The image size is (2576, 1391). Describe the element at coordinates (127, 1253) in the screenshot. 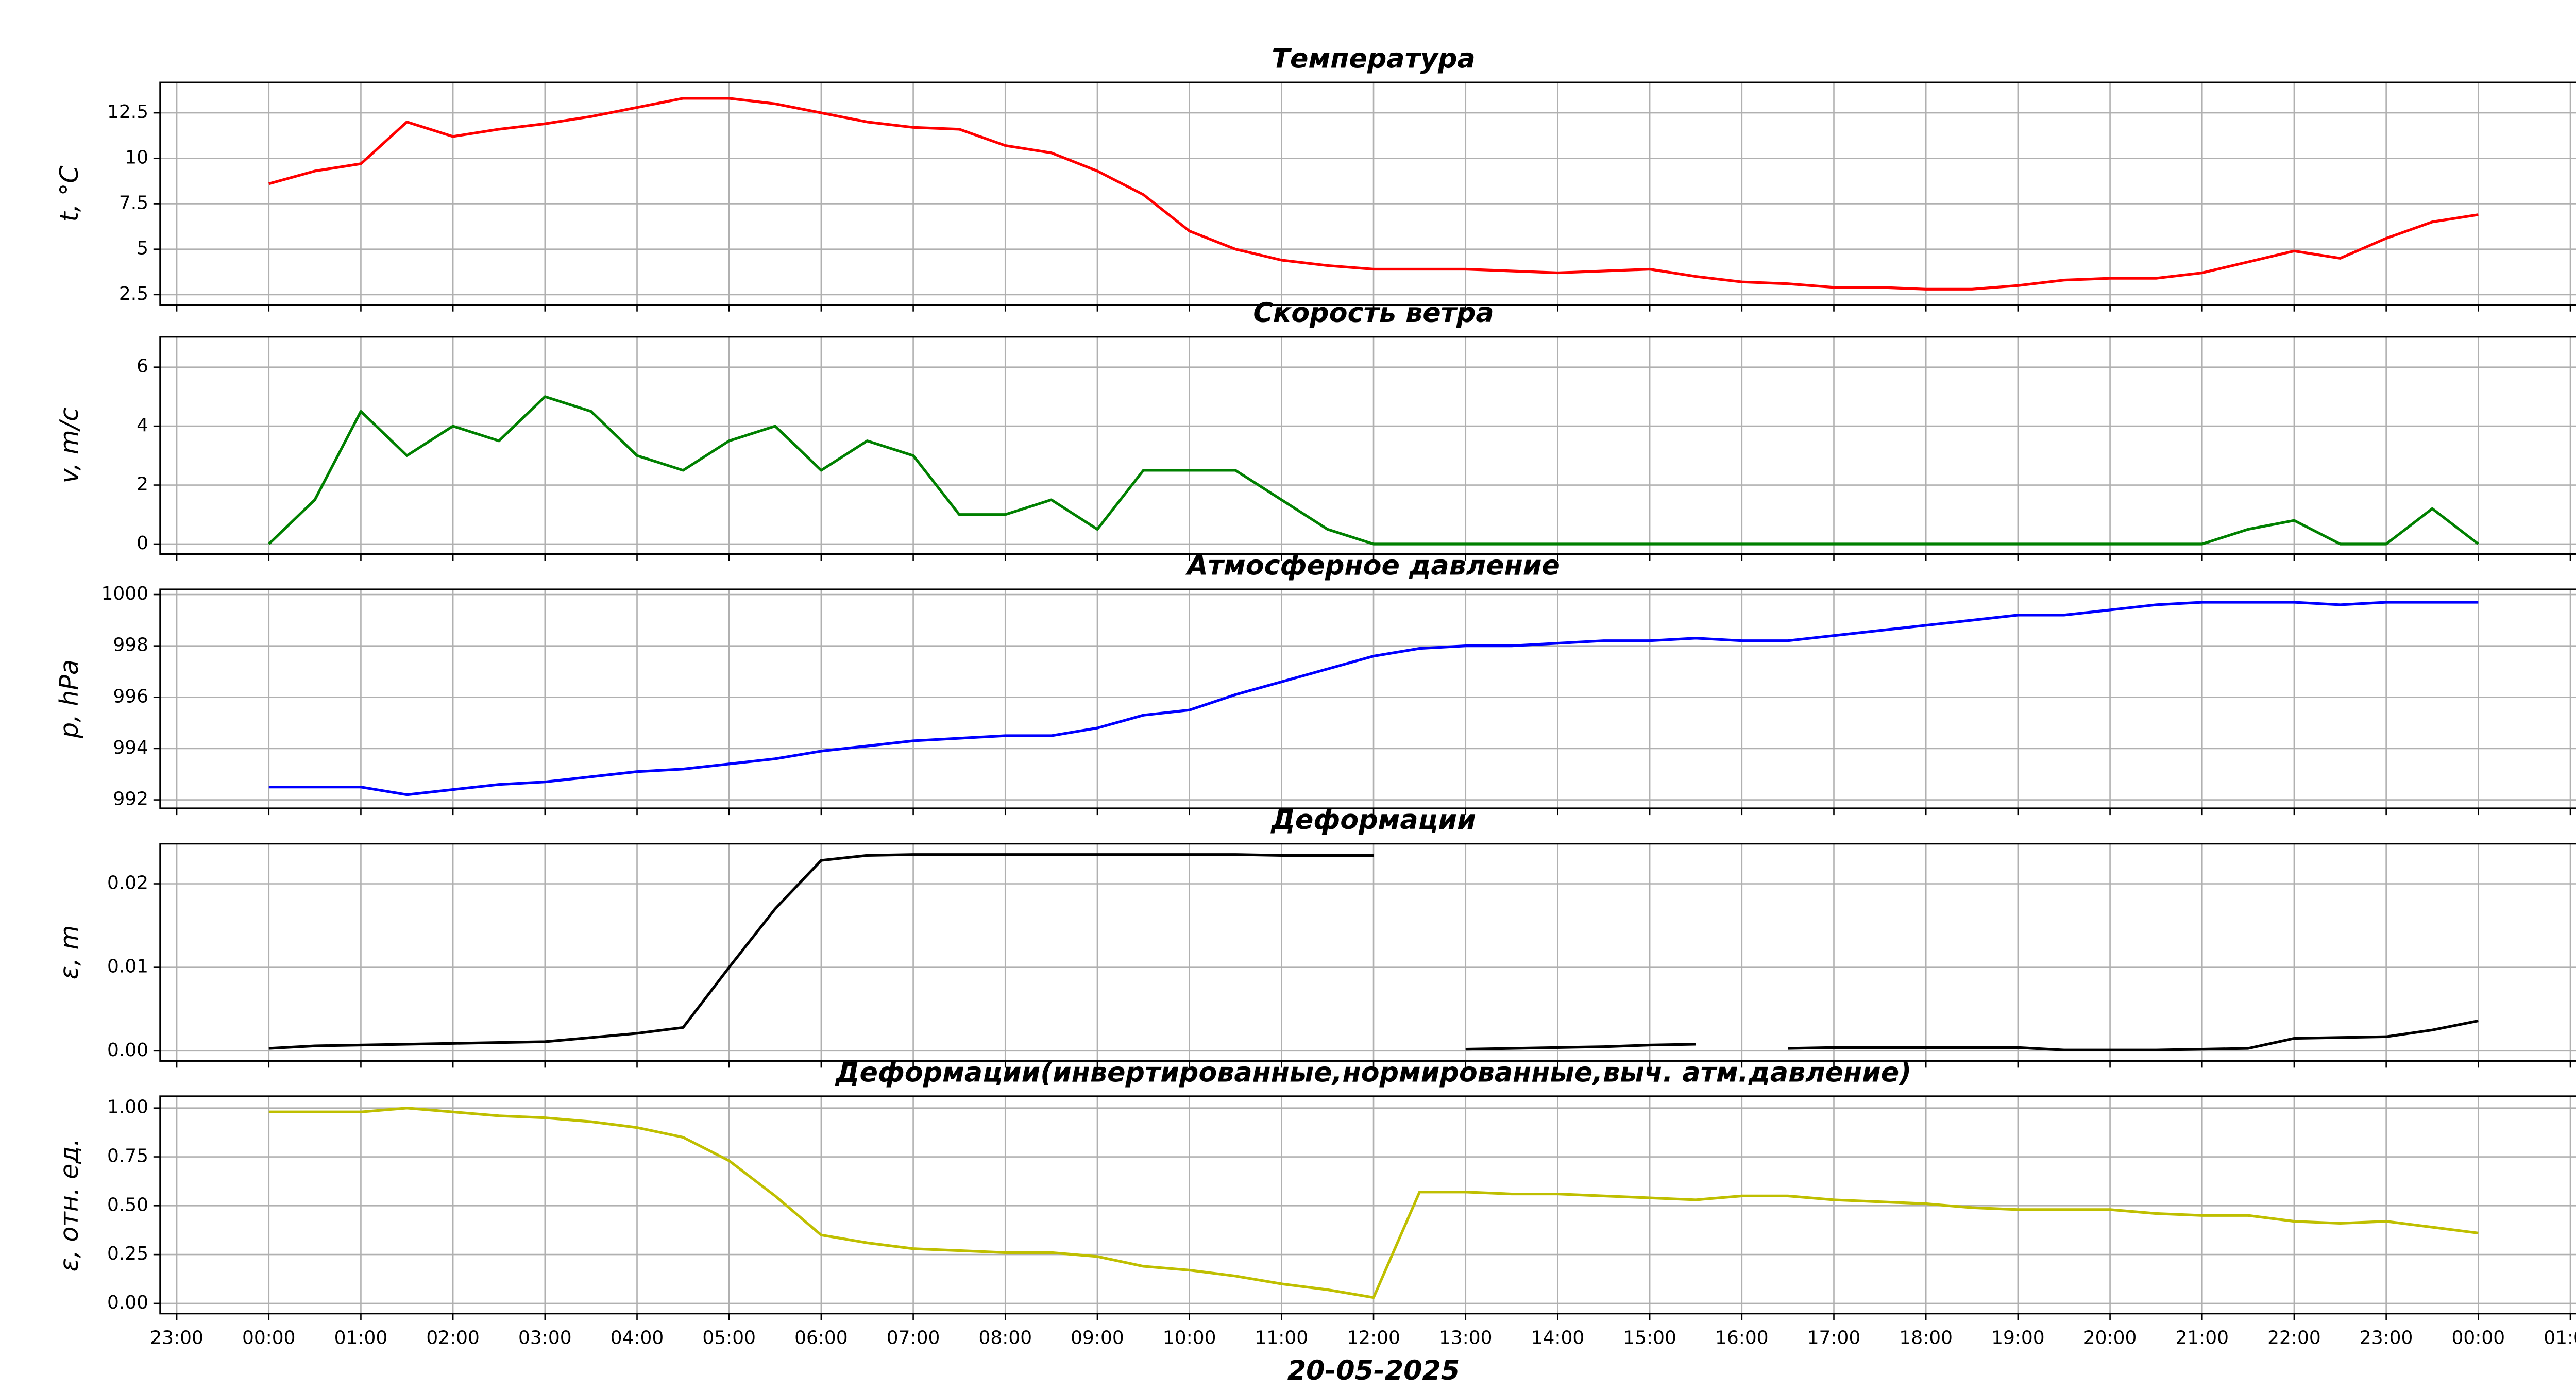

I see `y-tick-label: 0.25` at that location.